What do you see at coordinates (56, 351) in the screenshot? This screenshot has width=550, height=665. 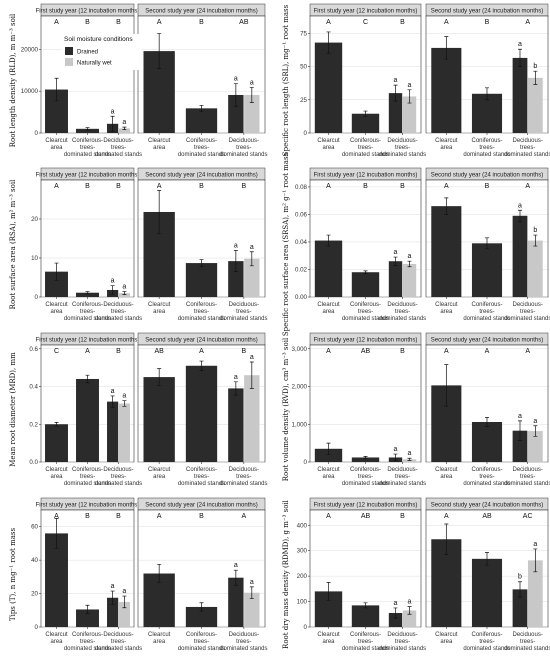 I see `group-letter: C` at bounding box center [56, 351].